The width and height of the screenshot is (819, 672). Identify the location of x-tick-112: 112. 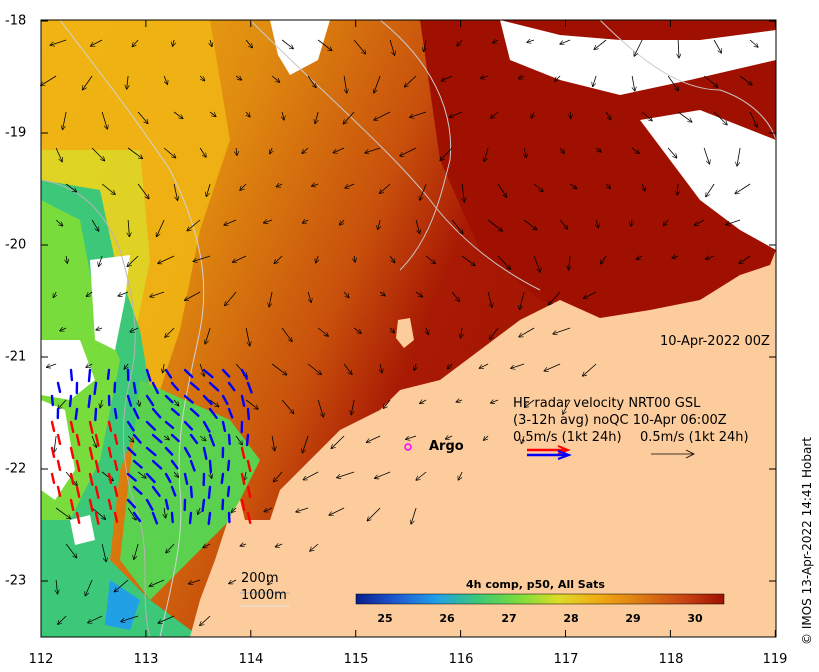
(41, 659).